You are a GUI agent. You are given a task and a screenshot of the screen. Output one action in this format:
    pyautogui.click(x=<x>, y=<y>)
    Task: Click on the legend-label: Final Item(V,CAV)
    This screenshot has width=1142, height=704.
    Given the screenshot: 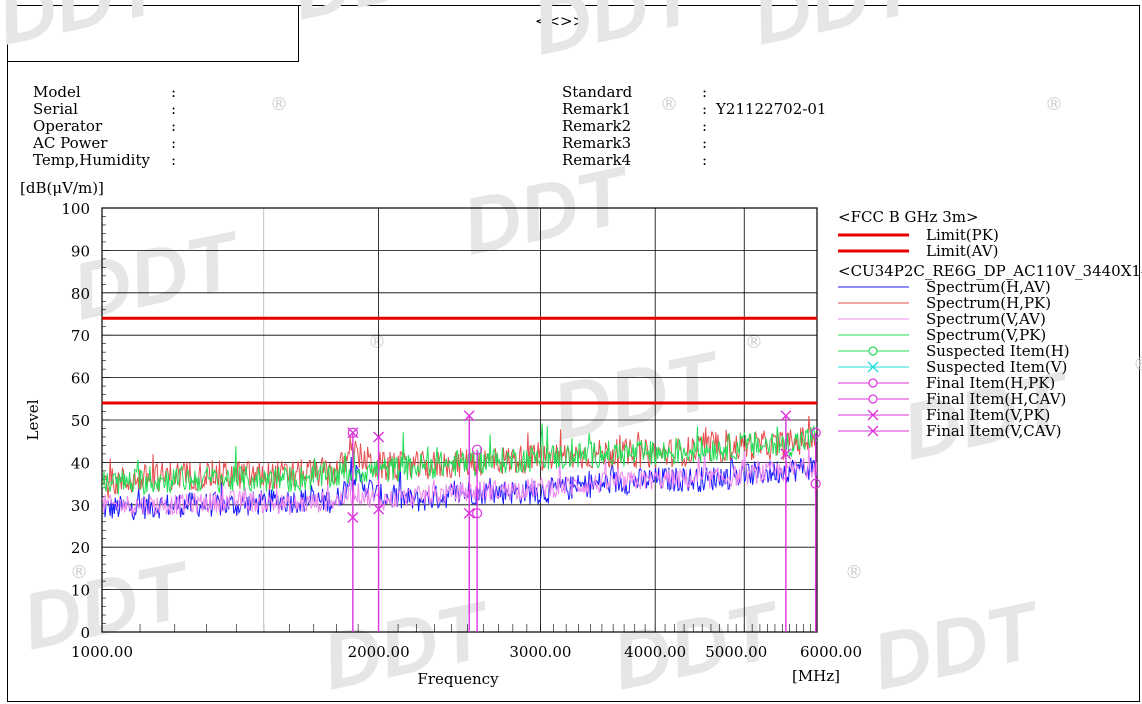 What is the action you would take?
    pyautogui.click(x=994, y=431)
    